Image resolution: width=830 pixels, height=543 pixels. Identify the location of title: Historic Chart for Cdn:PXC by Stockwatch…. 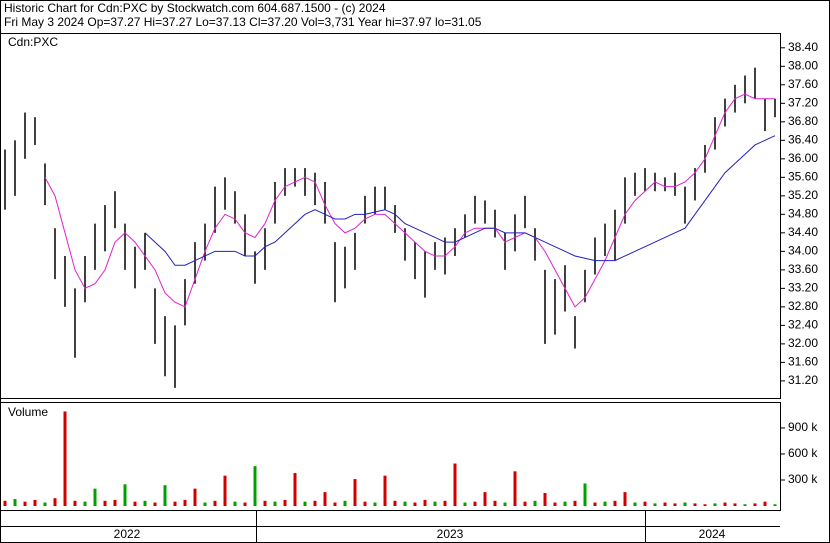
(195, 8).